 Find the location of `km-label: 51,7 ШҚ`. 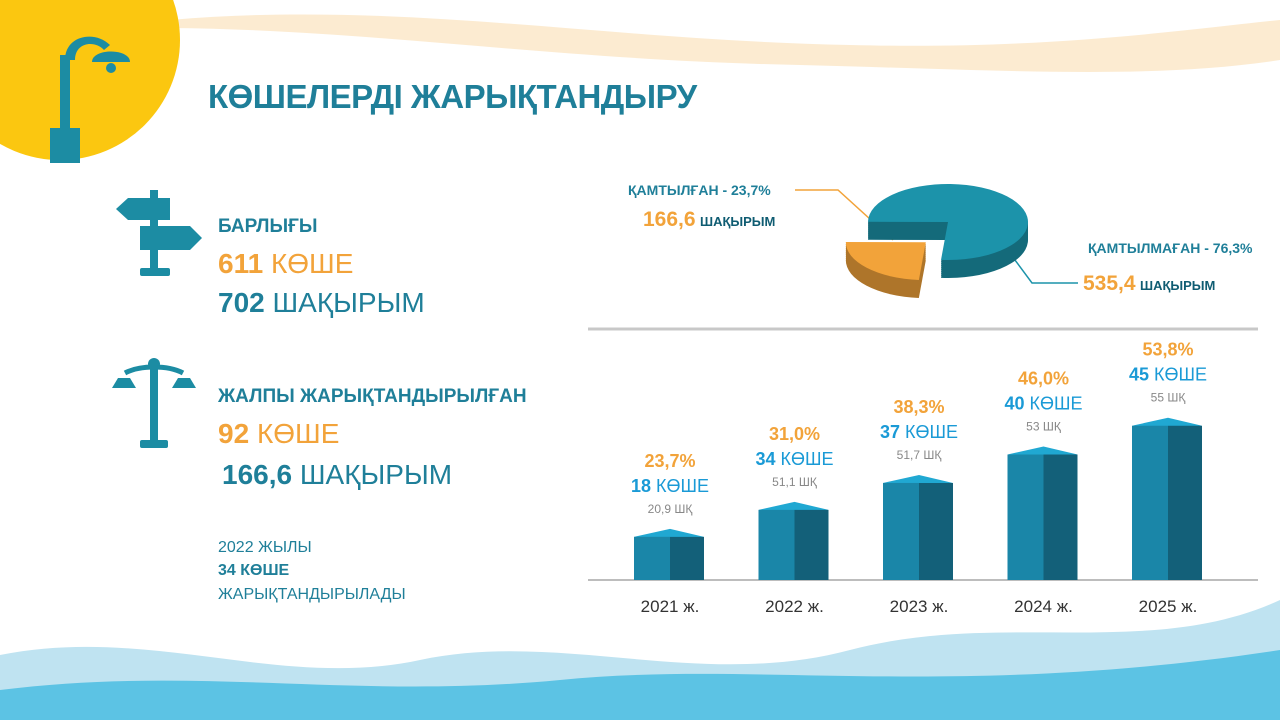

km-label: 51,7 ШҚ is located at coordinates (919, 455).